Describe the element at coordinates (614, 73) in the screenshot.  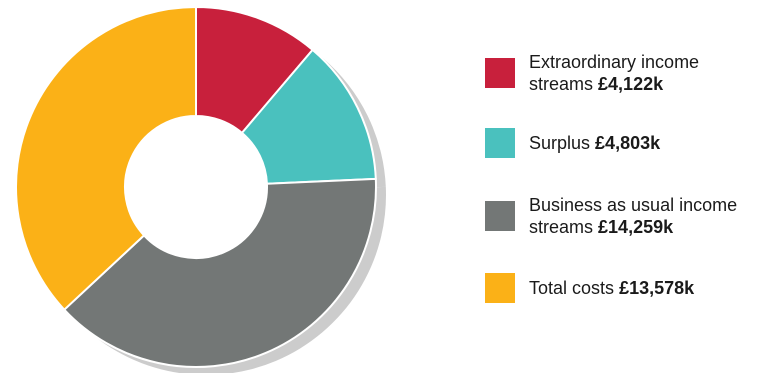
I see `legend-label-extraordinary: Extraordinary income streams` at that location.